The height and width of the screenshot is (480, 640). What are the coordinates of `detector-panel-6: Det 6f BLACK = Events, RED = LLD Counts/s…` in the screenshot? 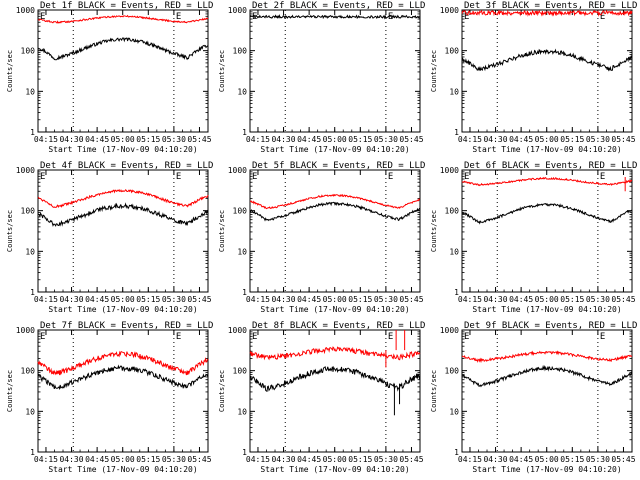 It's located at (533, 237).